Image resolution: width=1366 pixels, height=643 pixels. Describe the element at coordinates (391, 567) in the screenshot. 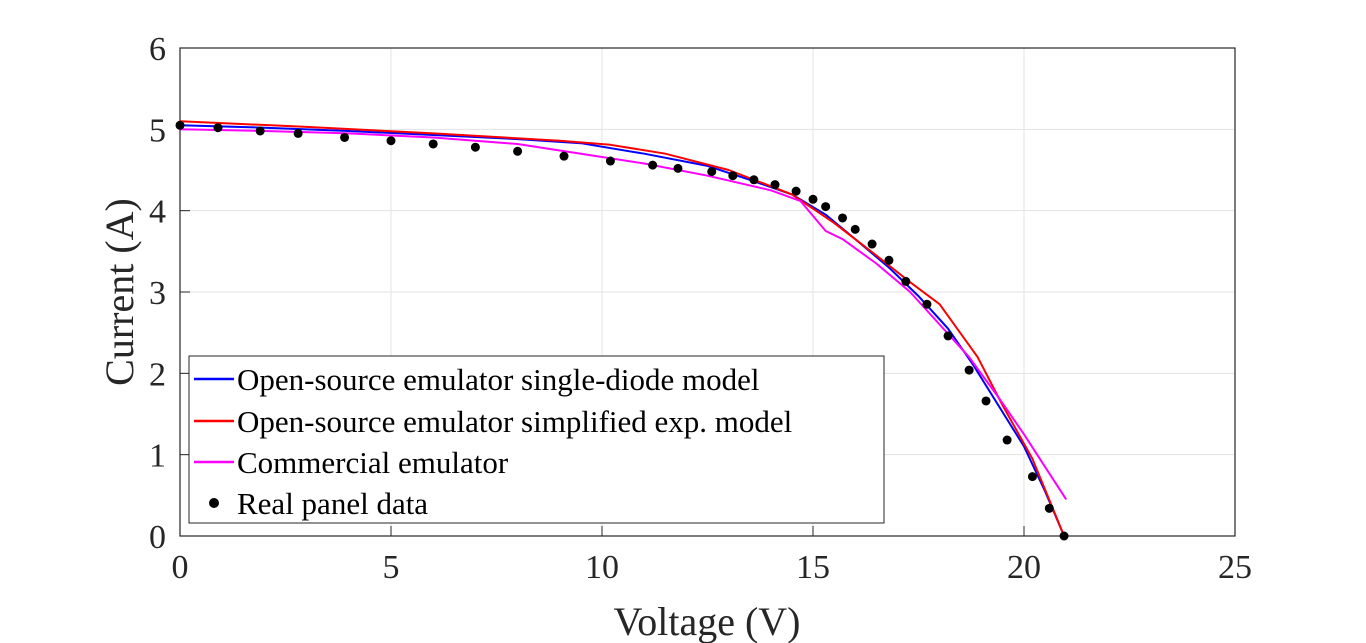

I see `x-tick-label: 5` at that location.